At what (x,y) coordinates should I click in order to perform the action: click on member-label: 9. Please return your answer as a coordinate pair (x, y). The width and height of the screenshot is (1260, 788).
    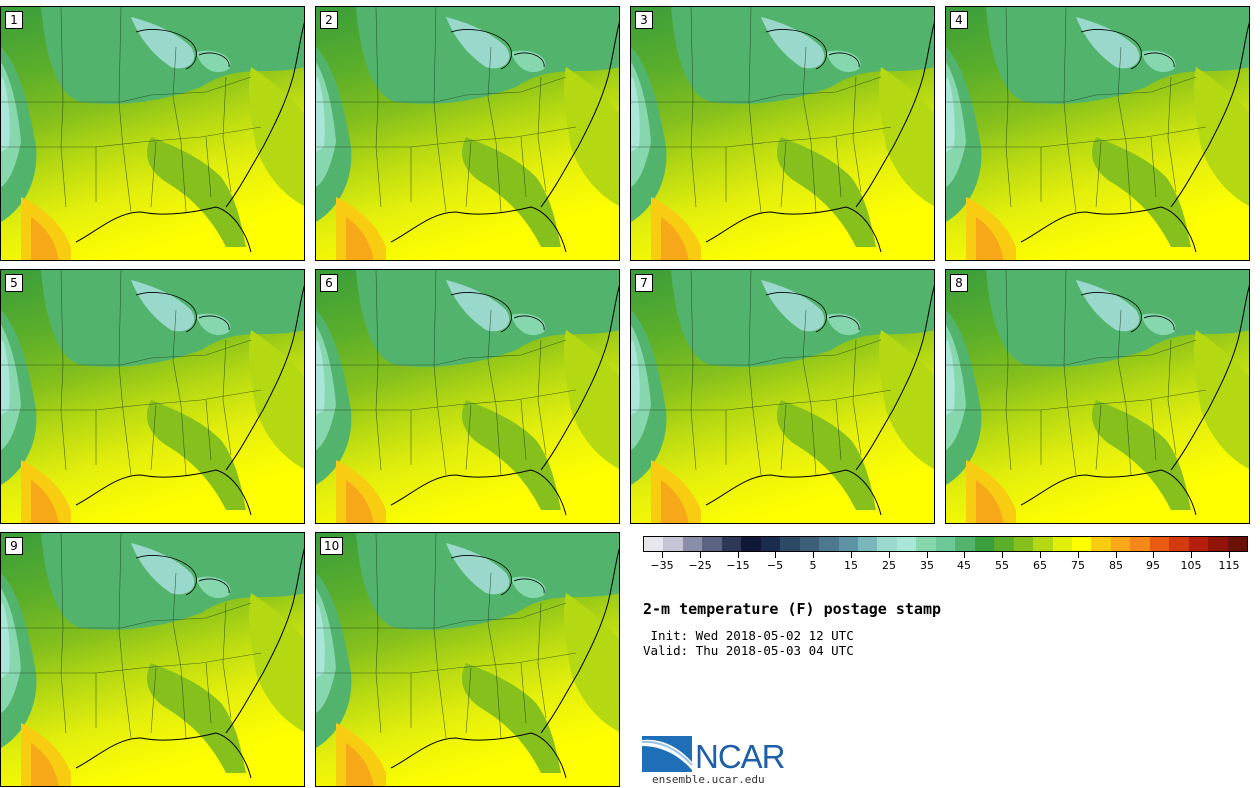
    Looking at the image, I should click on (14, 546).